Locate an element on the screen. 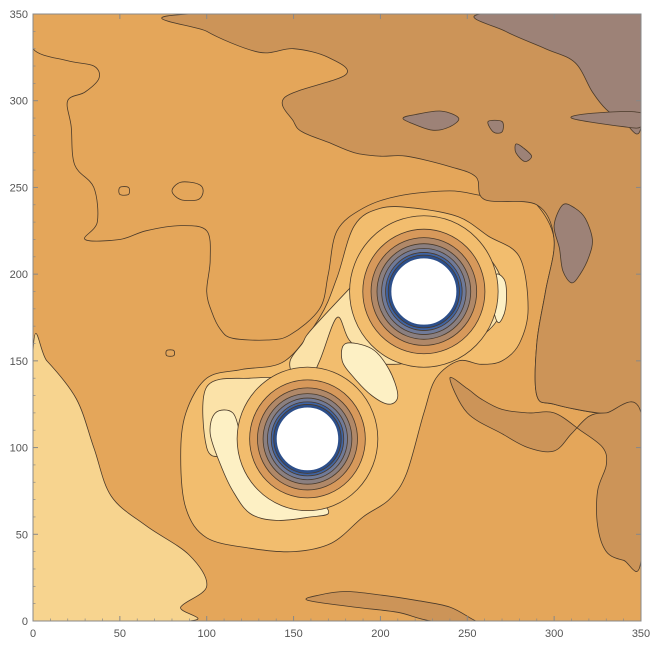 Image resolution: width=655 pixels, height=650 pixels. x-tick-label: 50 is located at coordinates (120, 634).